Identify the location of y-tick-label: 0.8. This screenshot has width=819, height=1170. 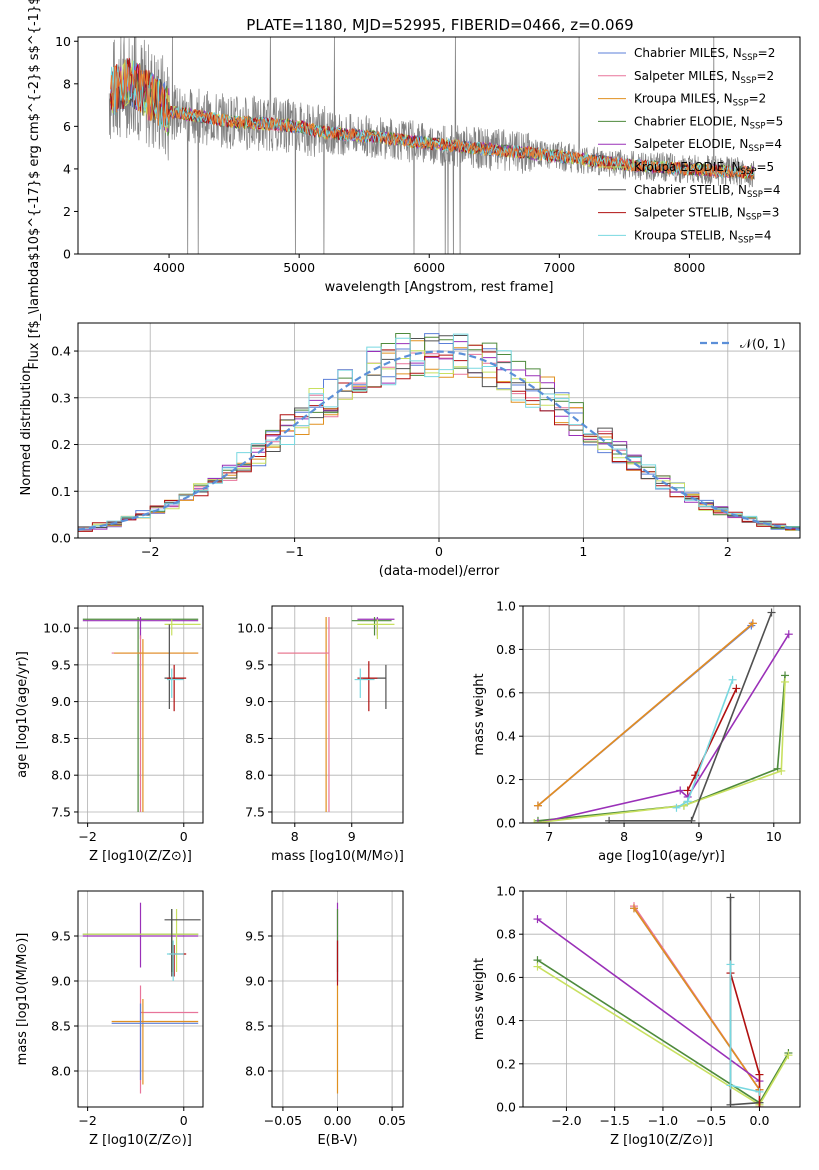
(506, 649).